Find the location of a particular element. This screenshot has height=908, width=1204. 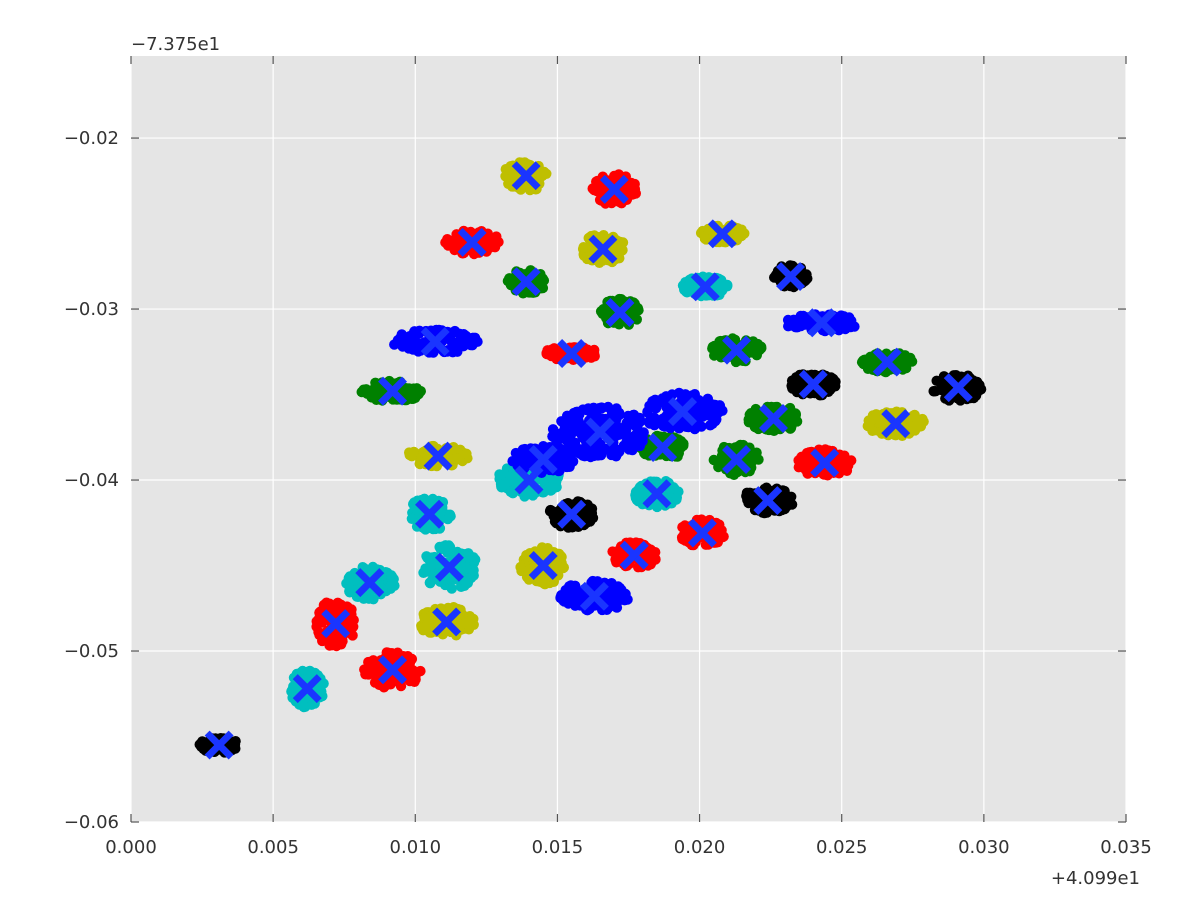

x-tick-label: 0.025 is located at coordinates (842, 847).